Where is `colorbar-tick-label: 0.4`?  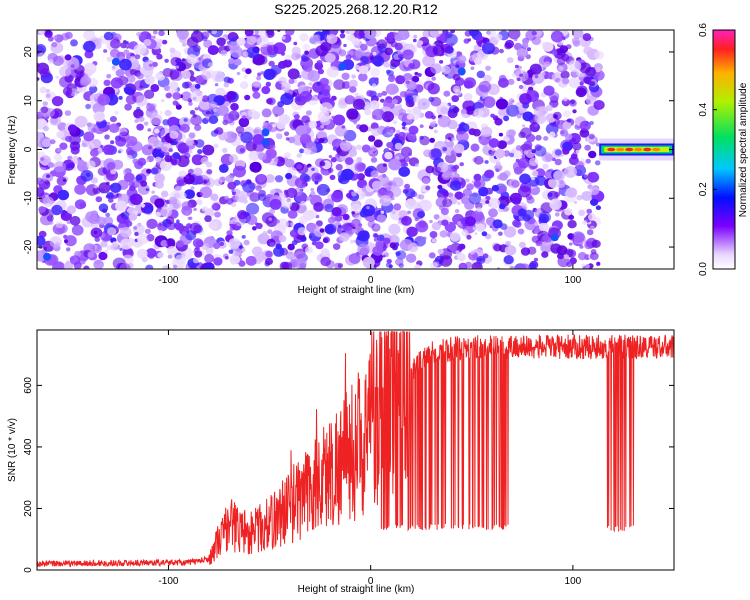
colorbar-tick-label: 0.4 is located at coordinates (703, 109).